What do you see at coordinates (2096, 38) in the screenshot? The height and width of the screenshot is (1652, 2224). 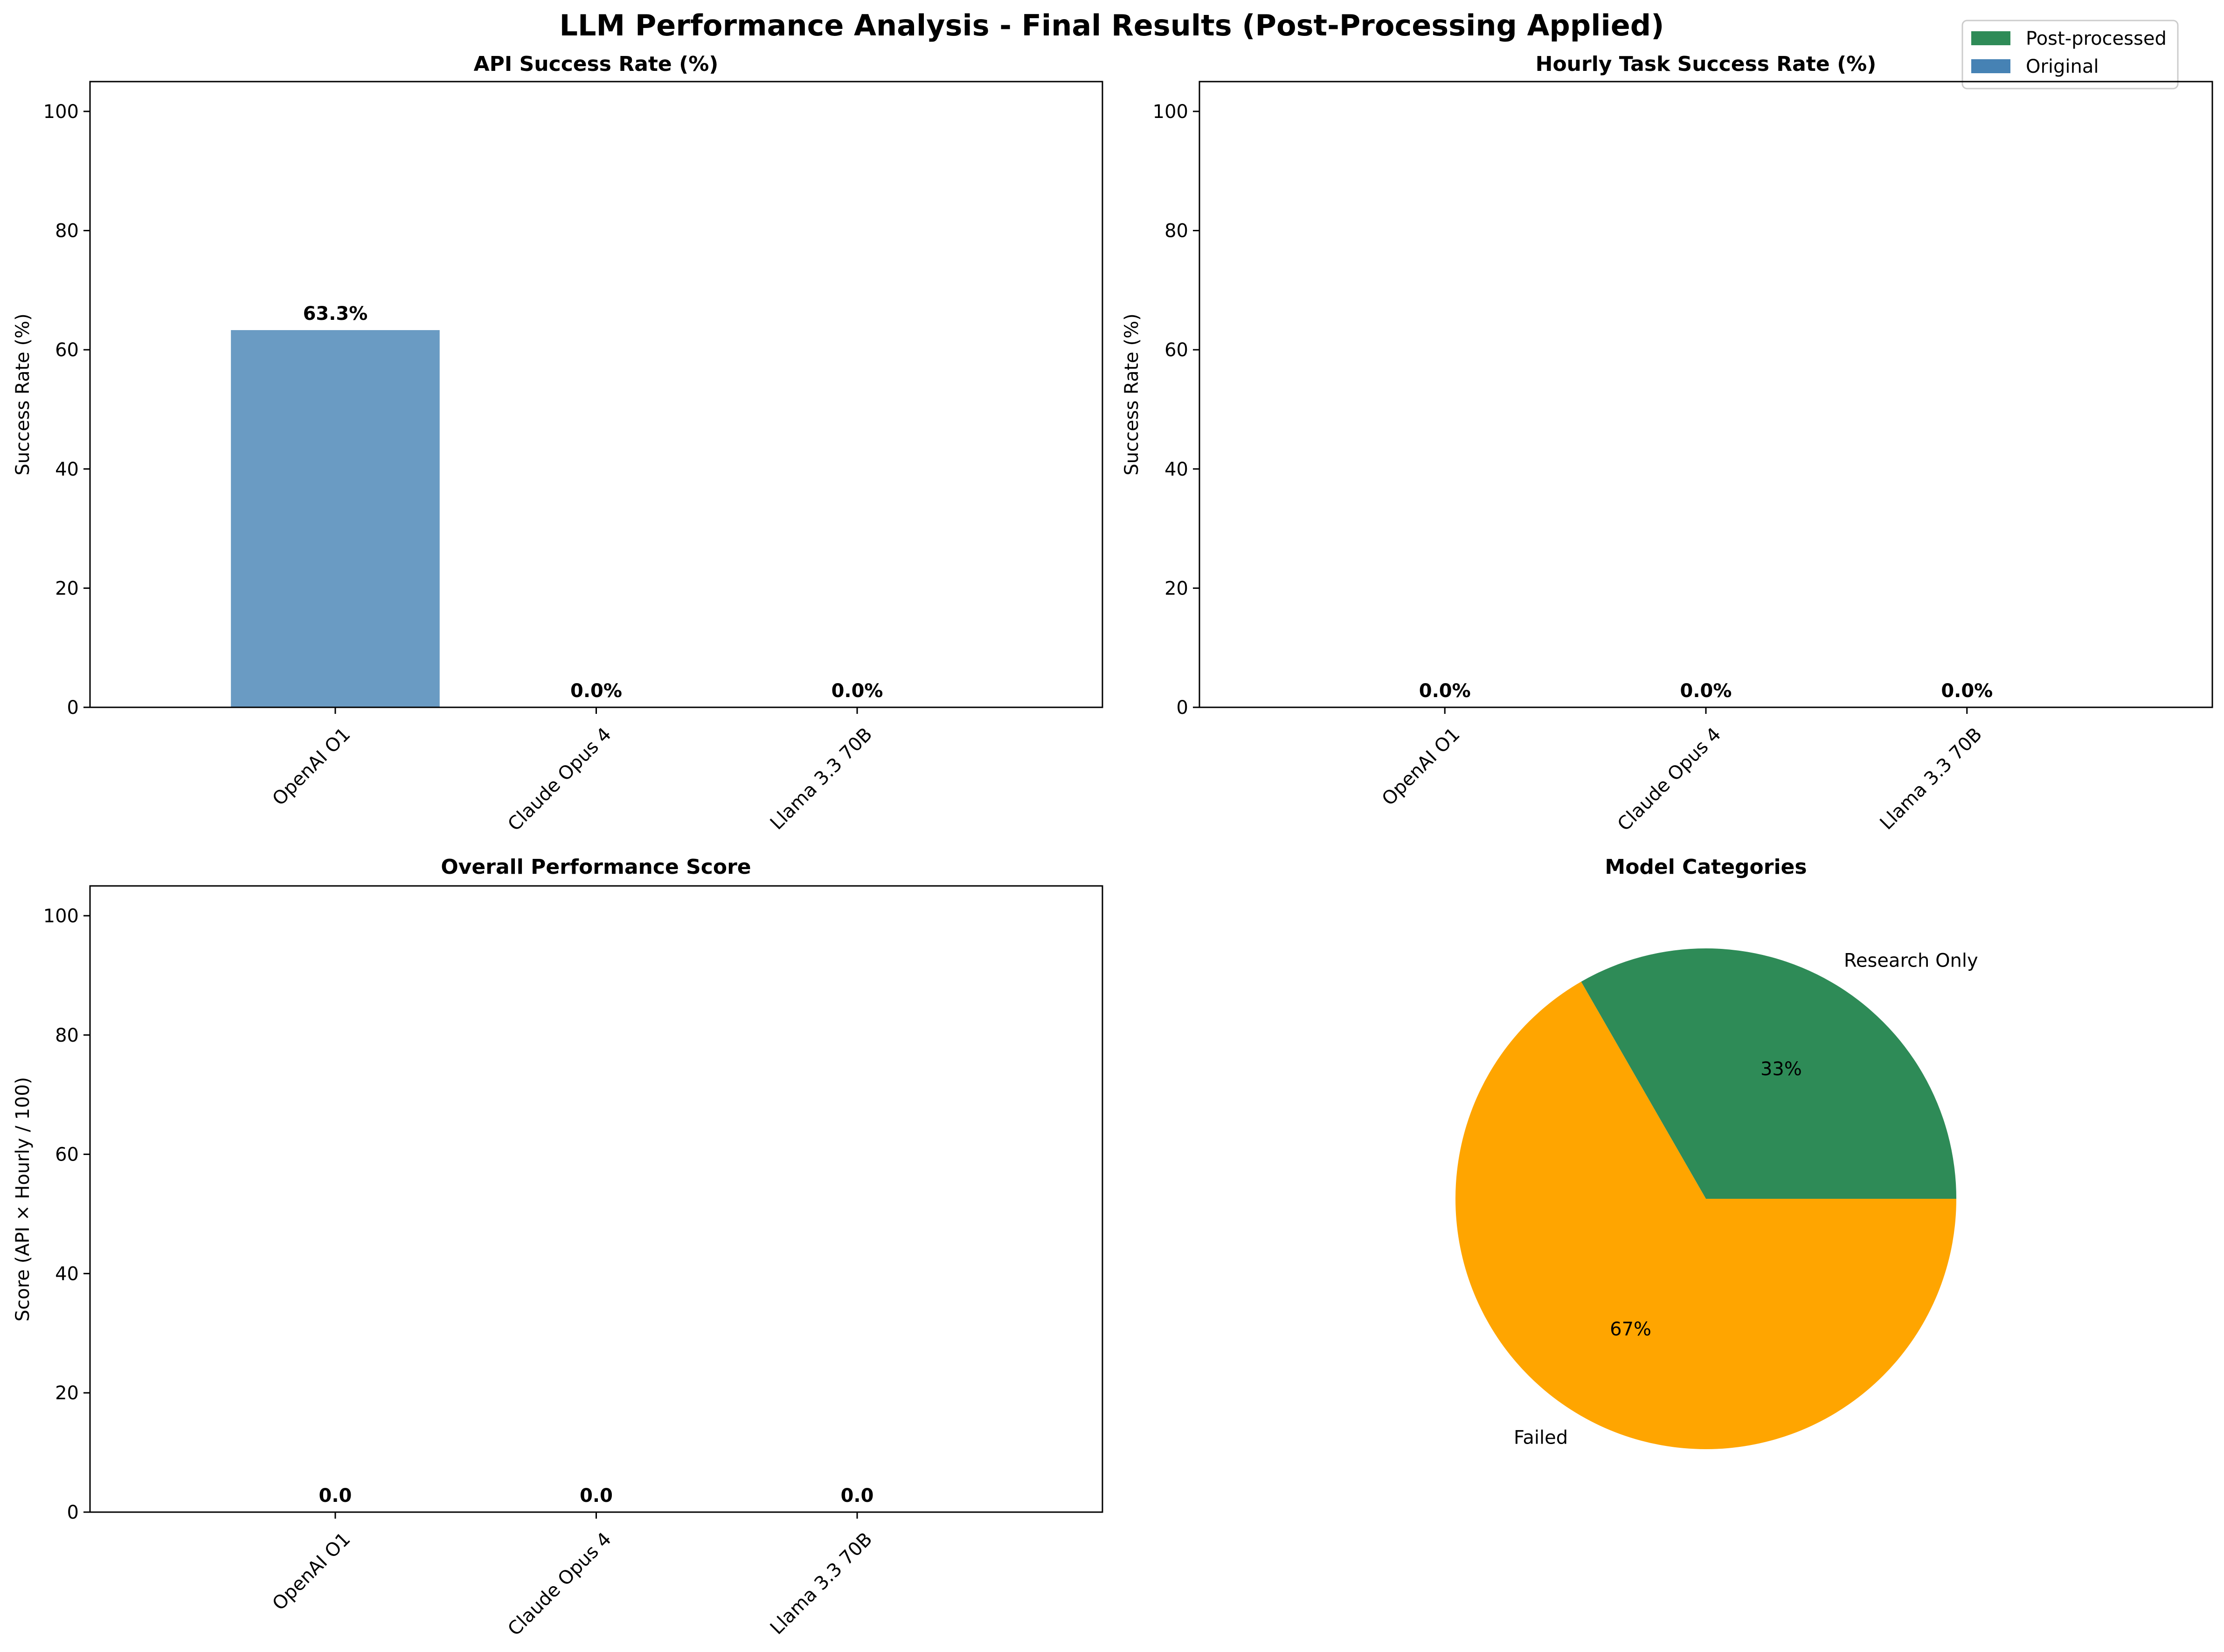 I see `legend-label-post-processed: Post-processed` at bounding box center [2096, 38].